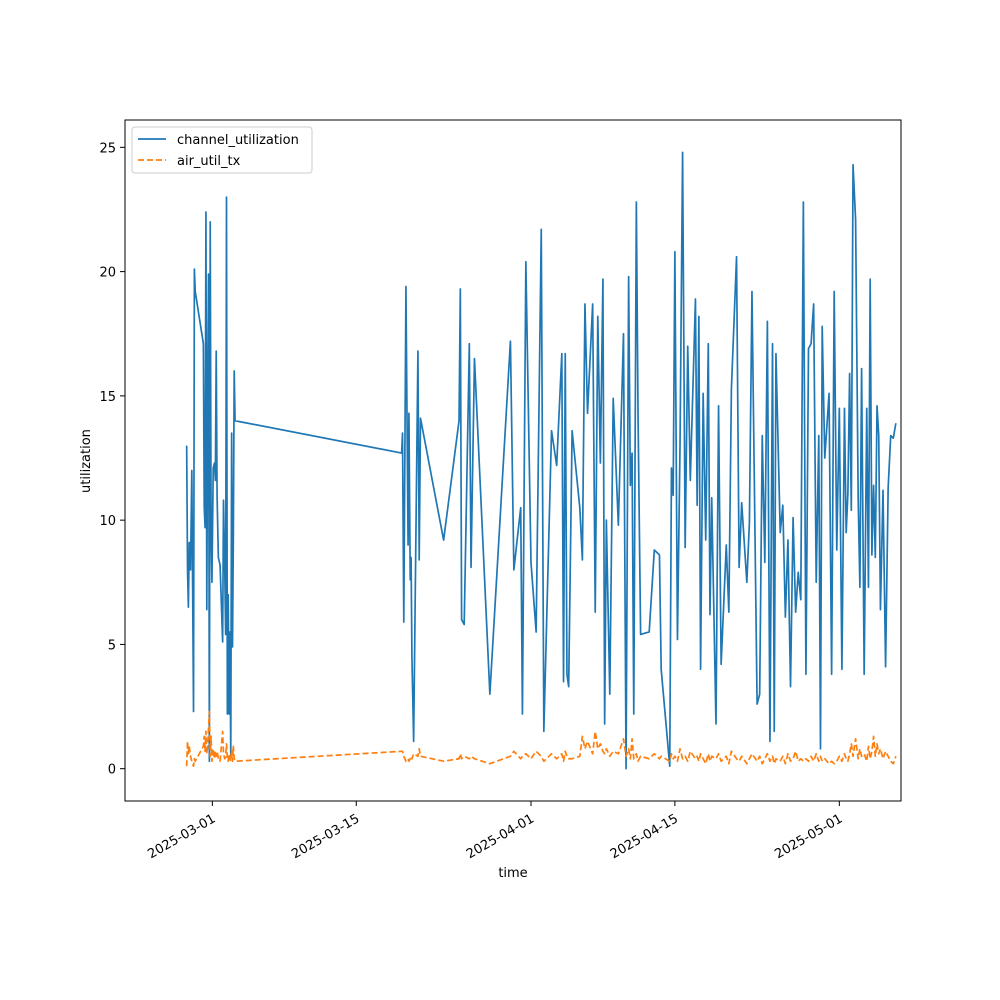 The height and width of the screenshot is (1000, 1000). I want to click on legend-box, so click(222, 150).